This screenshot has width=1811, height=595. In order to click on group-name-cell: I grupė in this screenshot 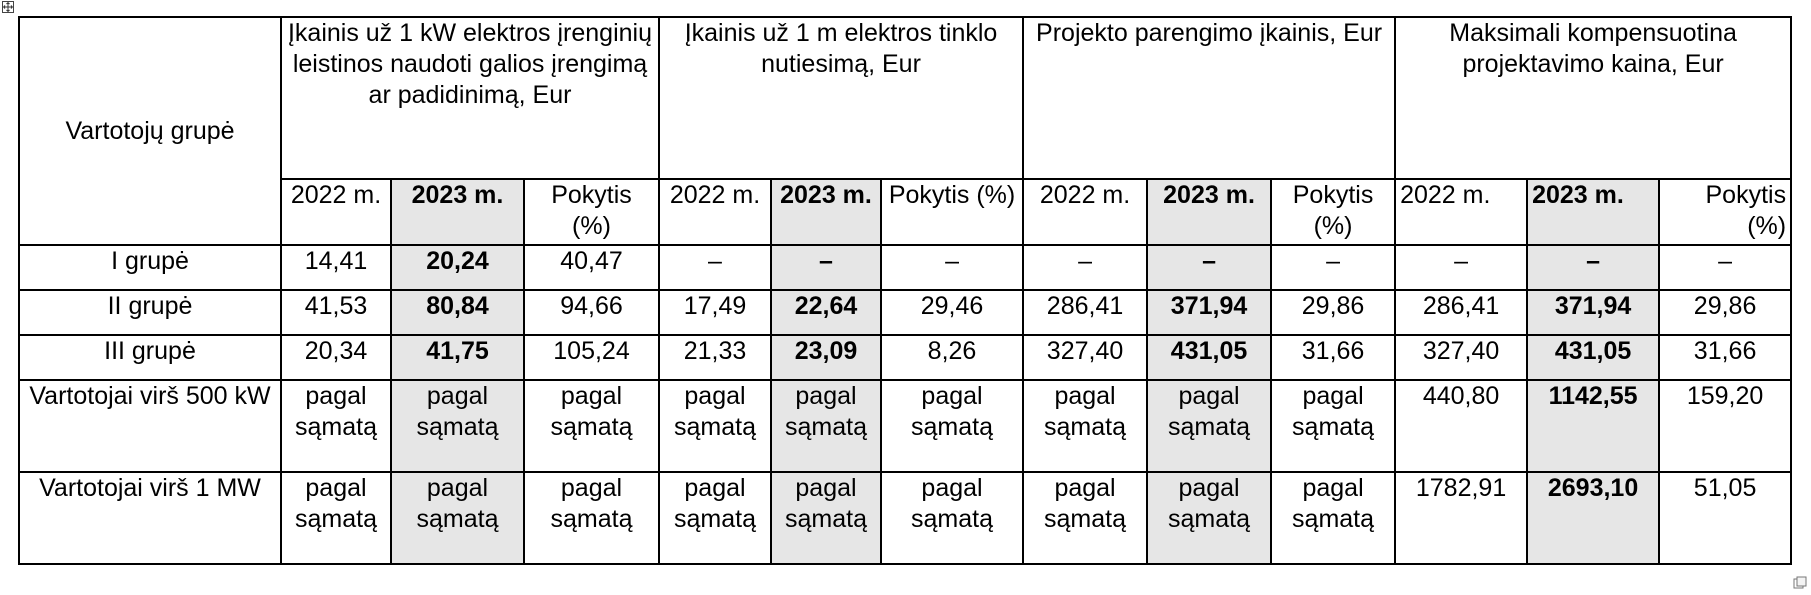, I will do `click(150, 267)`.